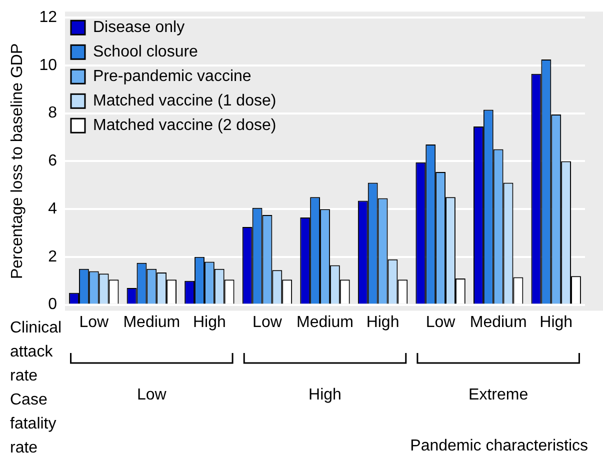  What do you see at coordinates (145, 52) in the screenshot?
I see `legend-label: School closure` at bounding box center [145, 52].